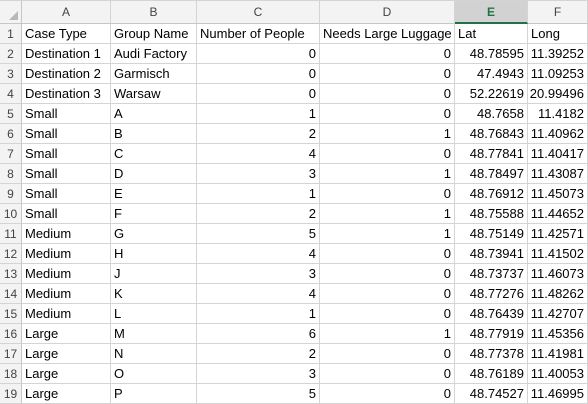  Describe the element at coordinates (11, 134) in the screenshot. I see `row-header: 6` at that location.